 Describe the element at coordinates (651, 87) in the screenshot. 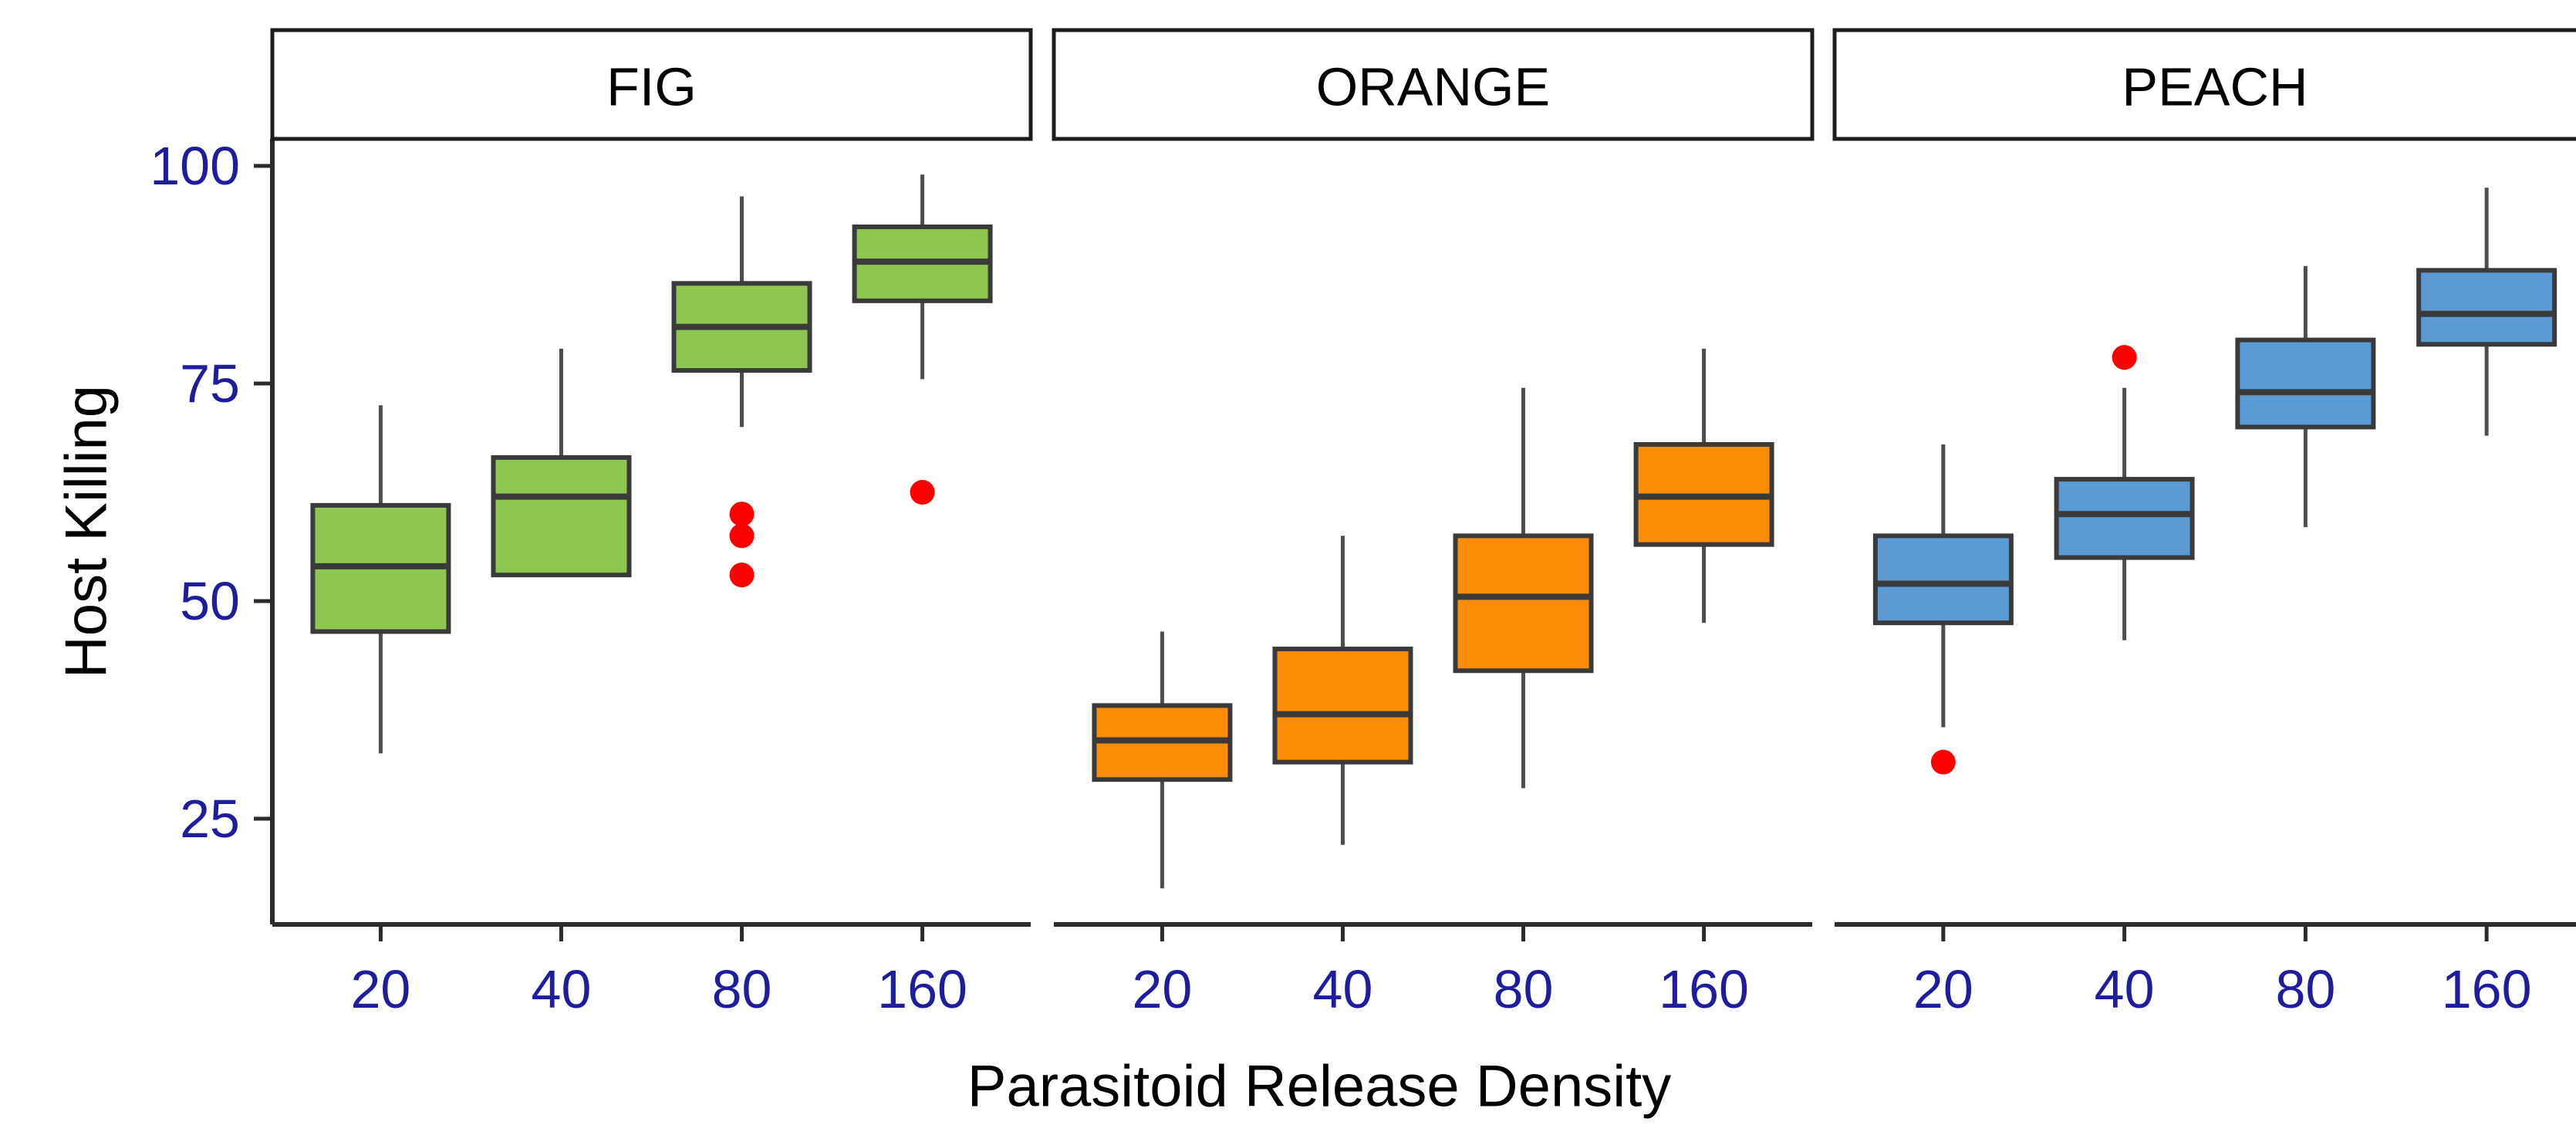

I see `facet-label: FIG` at that location.